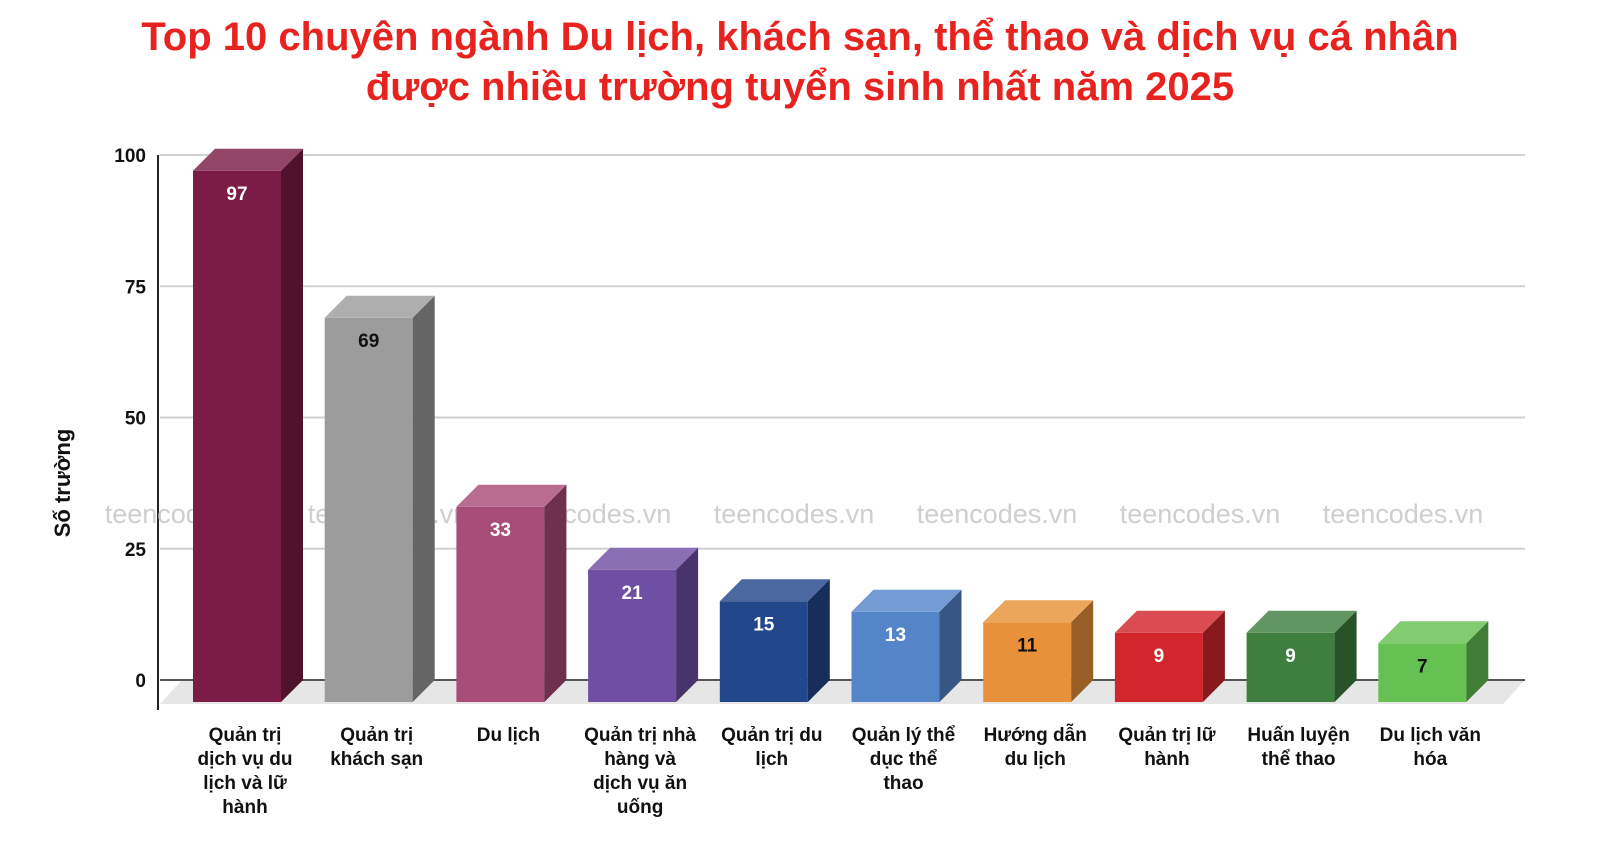  I want to click on bar-8: 9, so click(1169, 656).